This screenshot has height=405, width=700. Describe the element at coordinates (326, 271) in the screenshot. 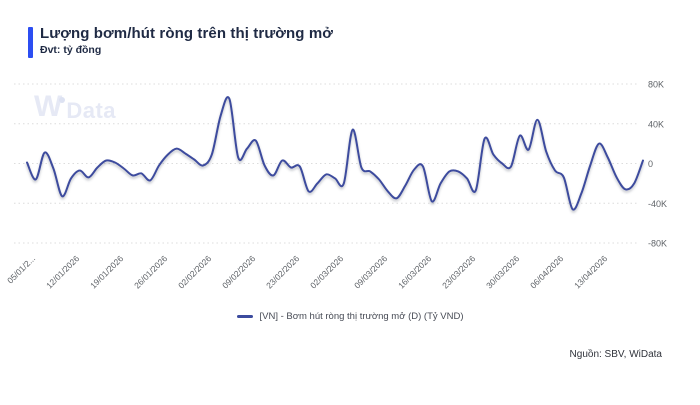

I see `x-tick-label: 02/03/2026` at that location.